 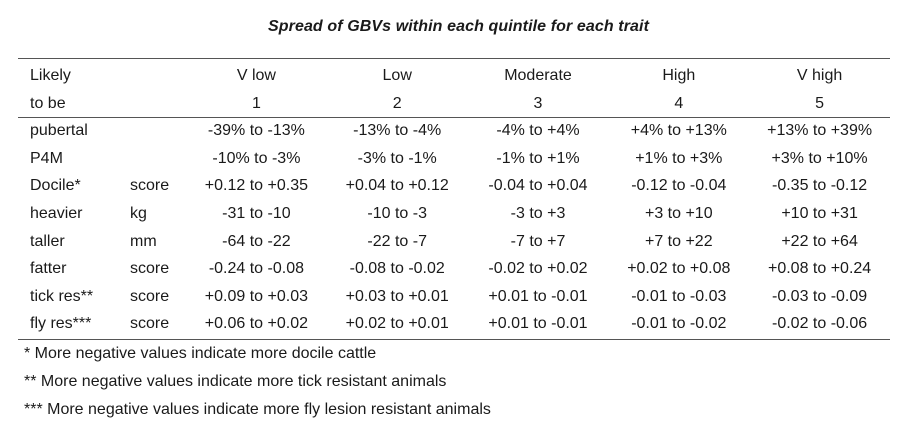 What do you see at coordinates (397, 269) in the screenshot?
I see `quintile-range: -0.08 to -0.02` at bounding box center [397, 269].